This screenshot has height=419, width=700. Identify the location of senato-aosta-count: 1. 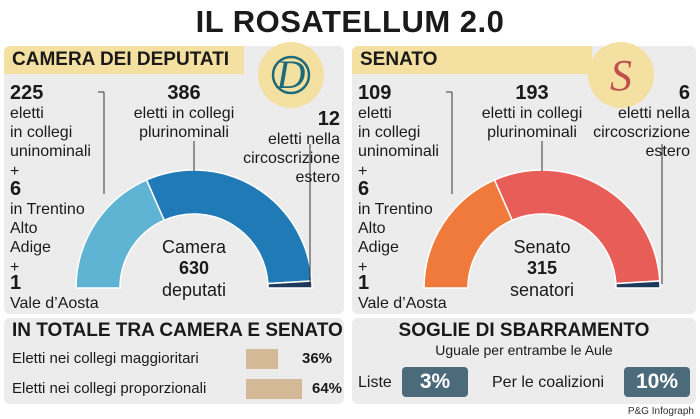
(364, 283).